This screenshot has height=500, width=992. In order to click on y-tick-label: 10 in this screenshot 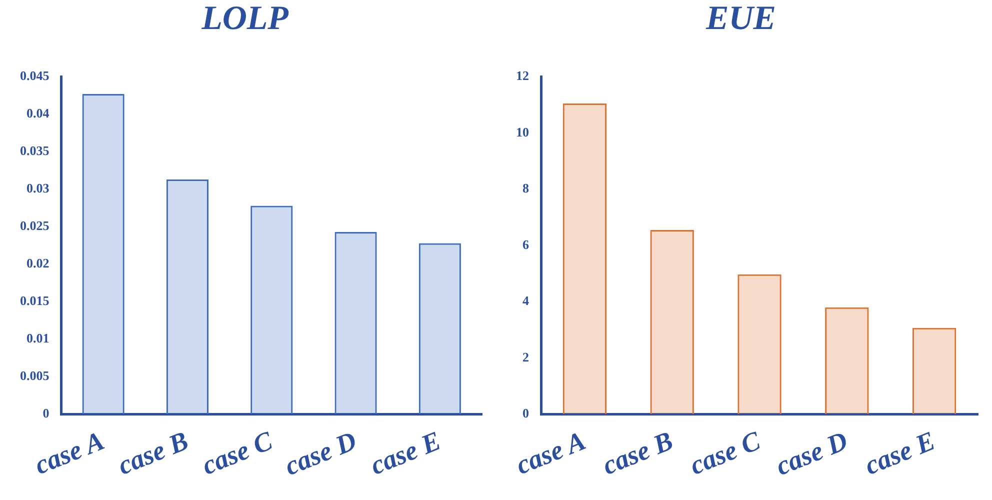, I will do `click(522, 132)`.